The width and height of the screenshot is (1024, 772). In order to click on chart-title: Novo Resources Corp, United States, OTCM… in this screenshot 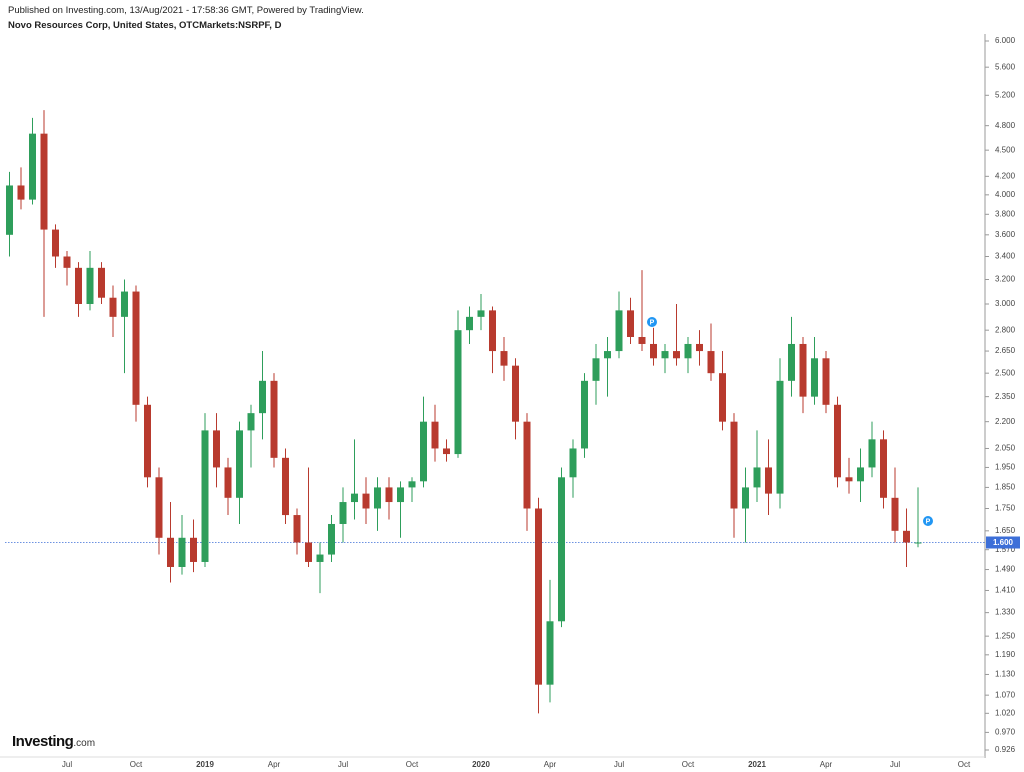, I will do `click(145, 25)`.